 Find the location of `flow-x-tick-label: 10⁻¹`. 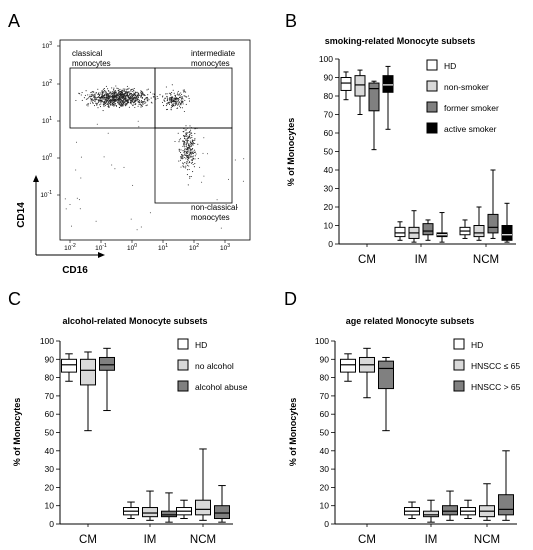

flow-x-tick-label: 10⁻¹ is located at coordinates (101, 247).